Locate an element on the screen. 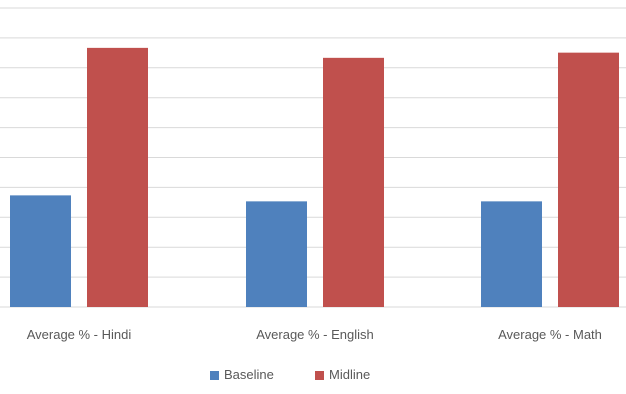 This screenshot has width=626, height=394. category-label: Average % - Math is located at coordinates (550, 334).